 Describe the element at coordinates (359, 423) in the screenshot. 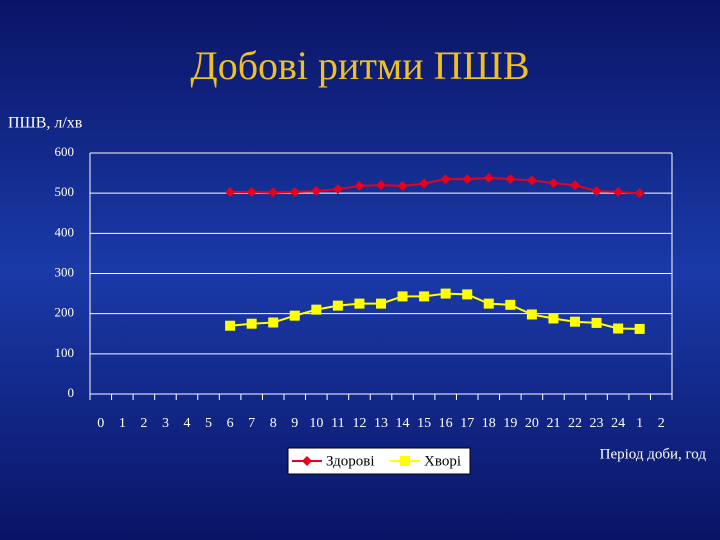

I see `x-tick-label: 12` at that location.